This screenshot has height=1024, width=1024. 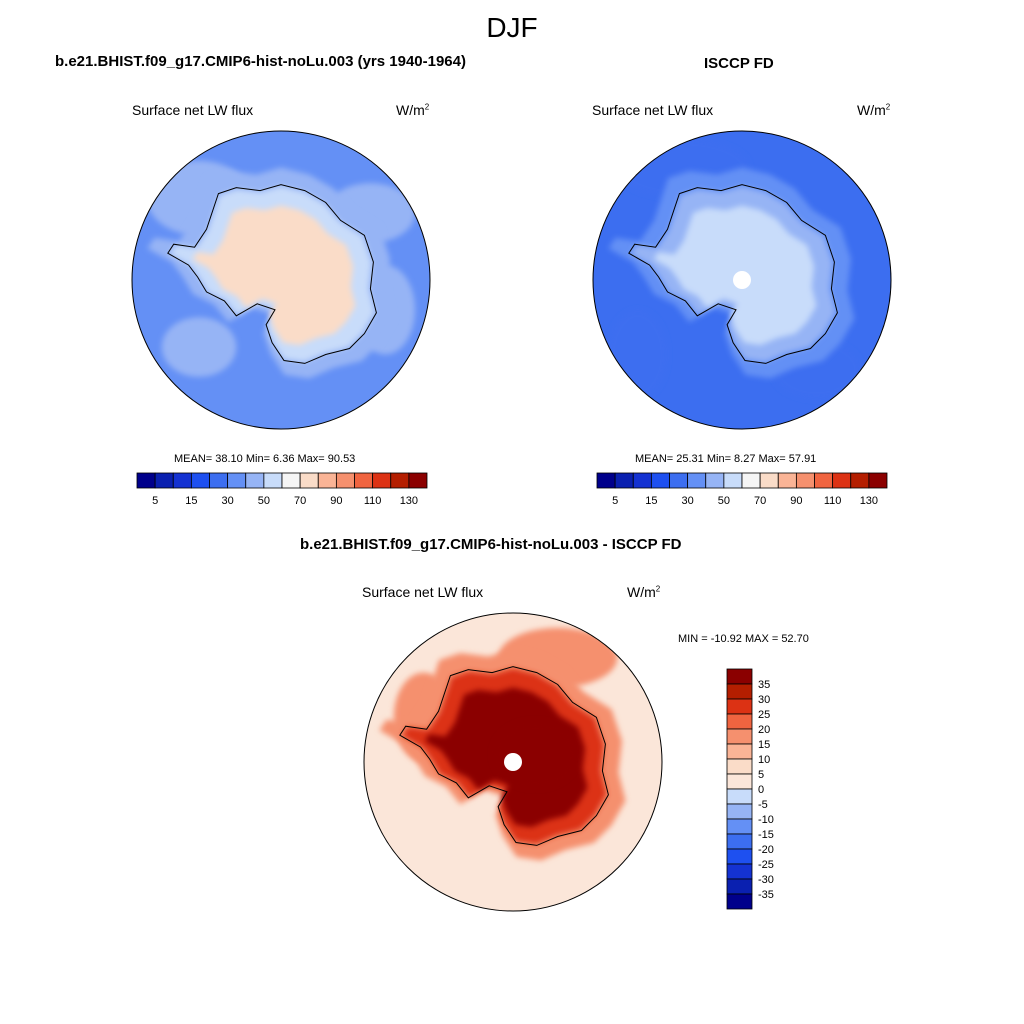 What do you see at coordinates (764, 745) in the screenshot?
I see `panel3-colorbar-tick: 15` at bounding box center [764, 745].